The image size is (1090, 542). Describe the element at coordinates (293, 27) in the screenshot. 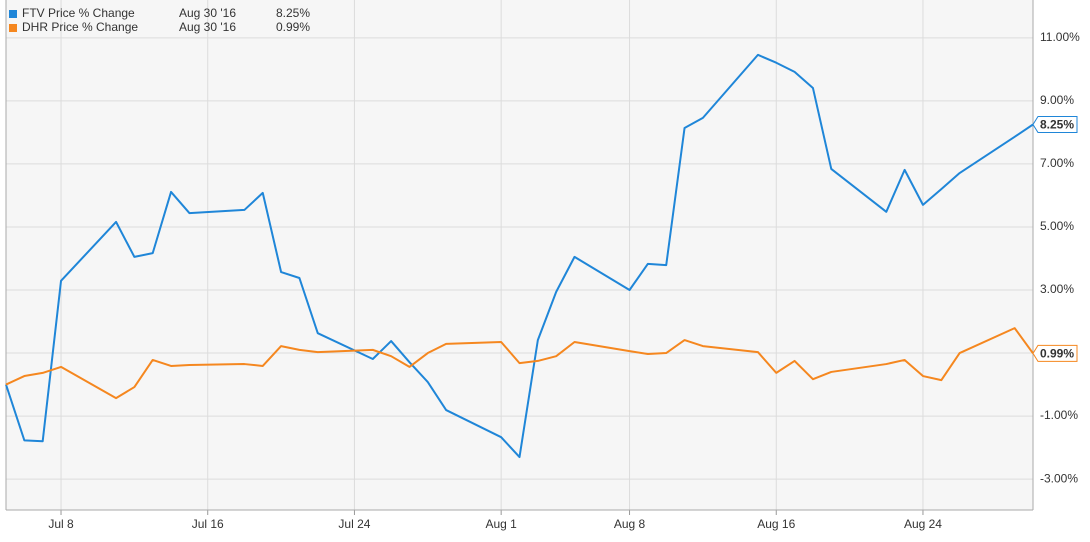

I see `legend-value: 0.99%` at that location.